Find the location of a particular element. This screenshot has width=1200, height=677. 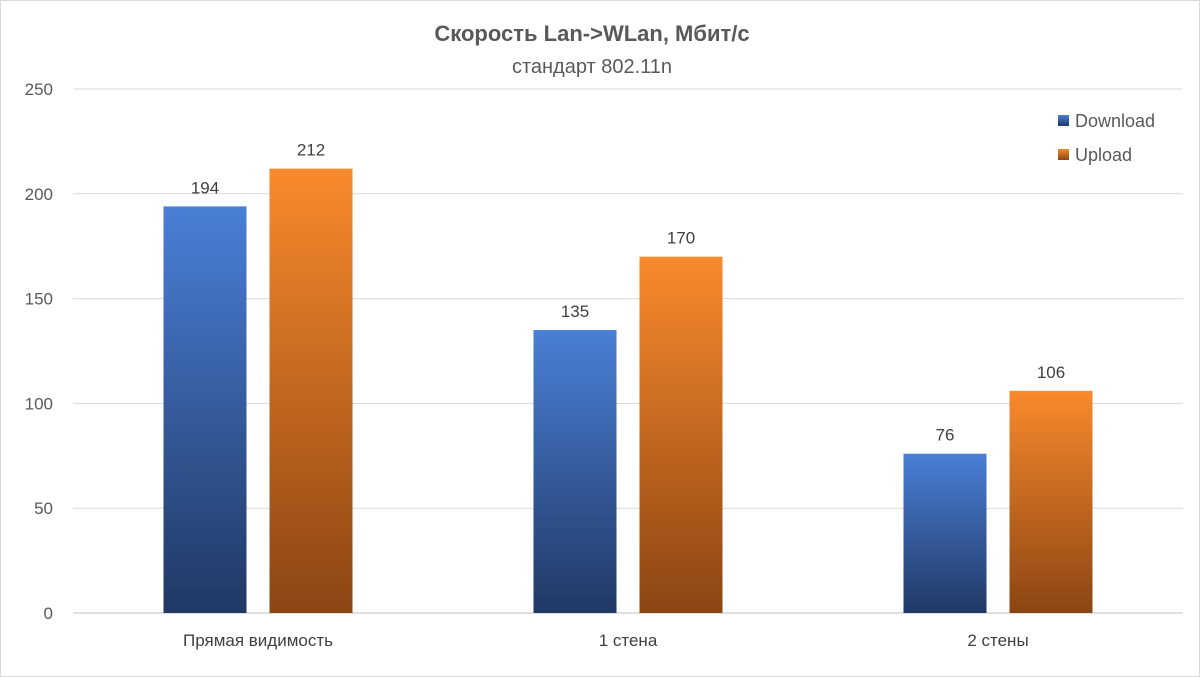

x-category-label: 2 стены is located at coordinates (997, 640).